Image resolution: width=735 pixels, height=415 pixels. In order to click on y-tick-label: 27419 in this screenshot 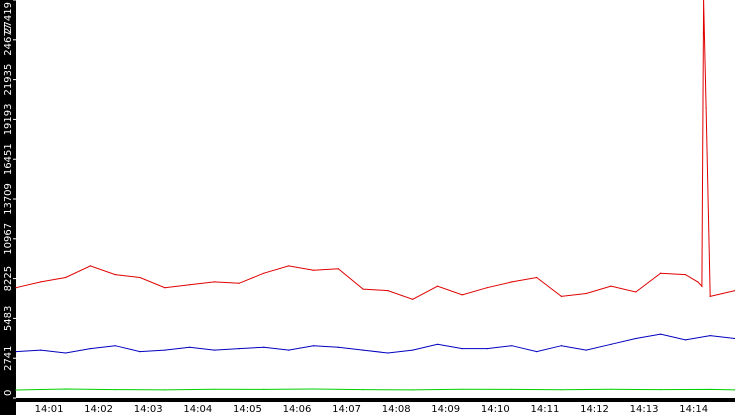, I will do `click(8, 18)`.